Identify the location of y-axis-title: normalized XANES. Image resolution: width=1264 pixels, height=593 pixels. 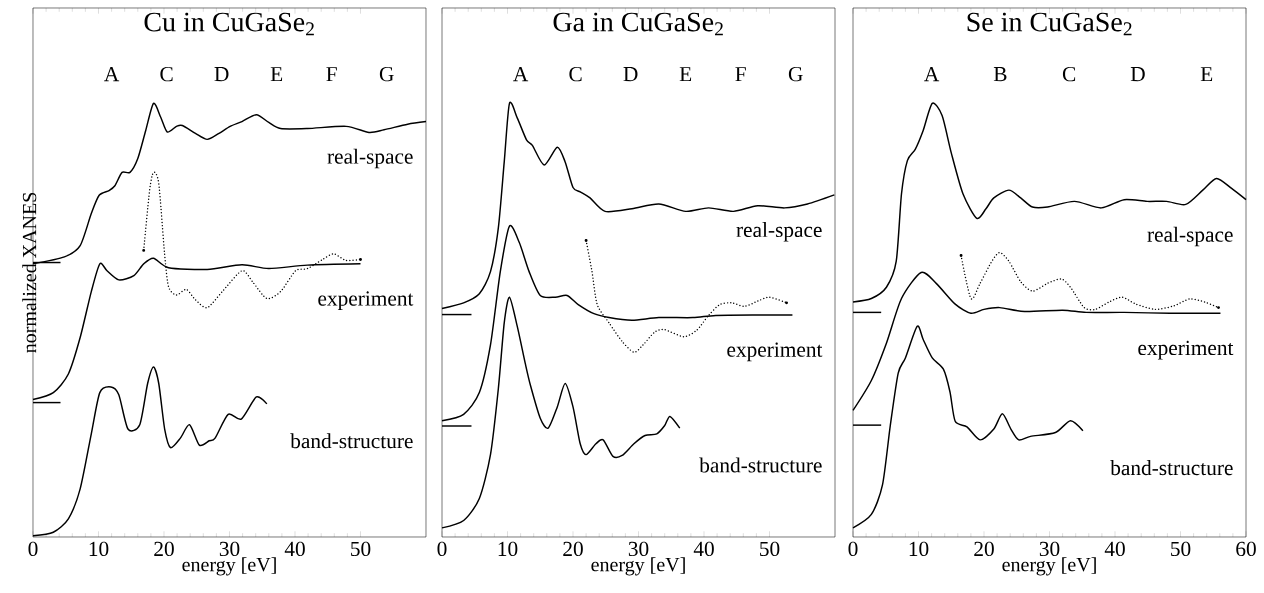
(29, 272).